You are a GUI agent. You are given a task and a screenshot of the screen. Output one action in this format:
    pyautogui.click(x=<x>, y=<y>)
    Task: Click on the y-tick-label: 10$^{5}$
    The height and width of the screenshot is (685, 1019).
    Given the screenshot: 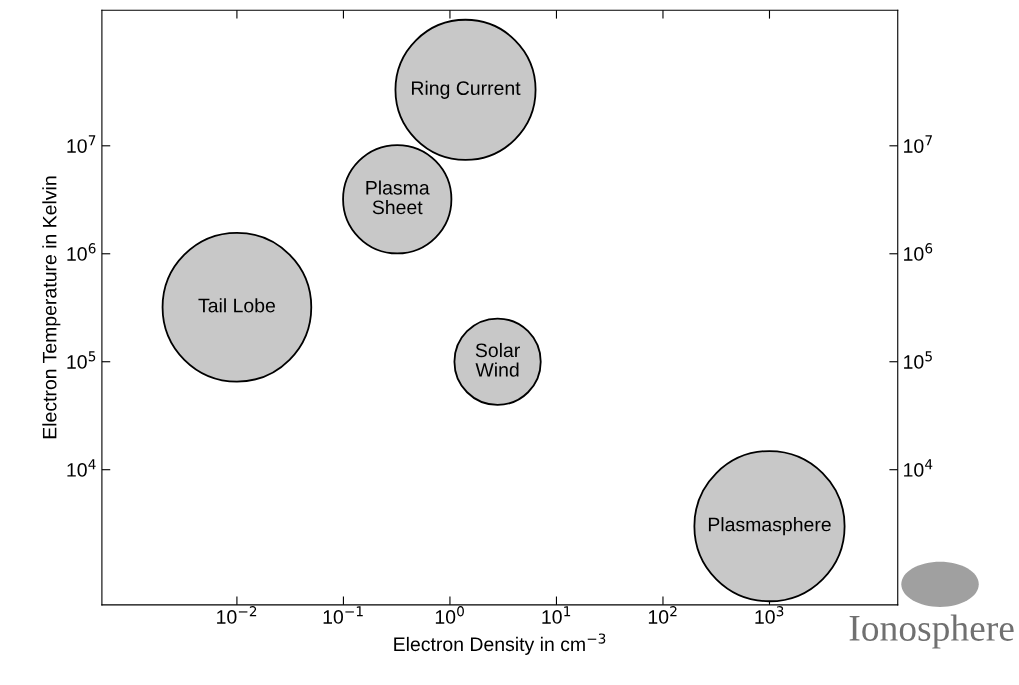 What is the action you would take?
    pyautogui.click(x=81, y=360)
    